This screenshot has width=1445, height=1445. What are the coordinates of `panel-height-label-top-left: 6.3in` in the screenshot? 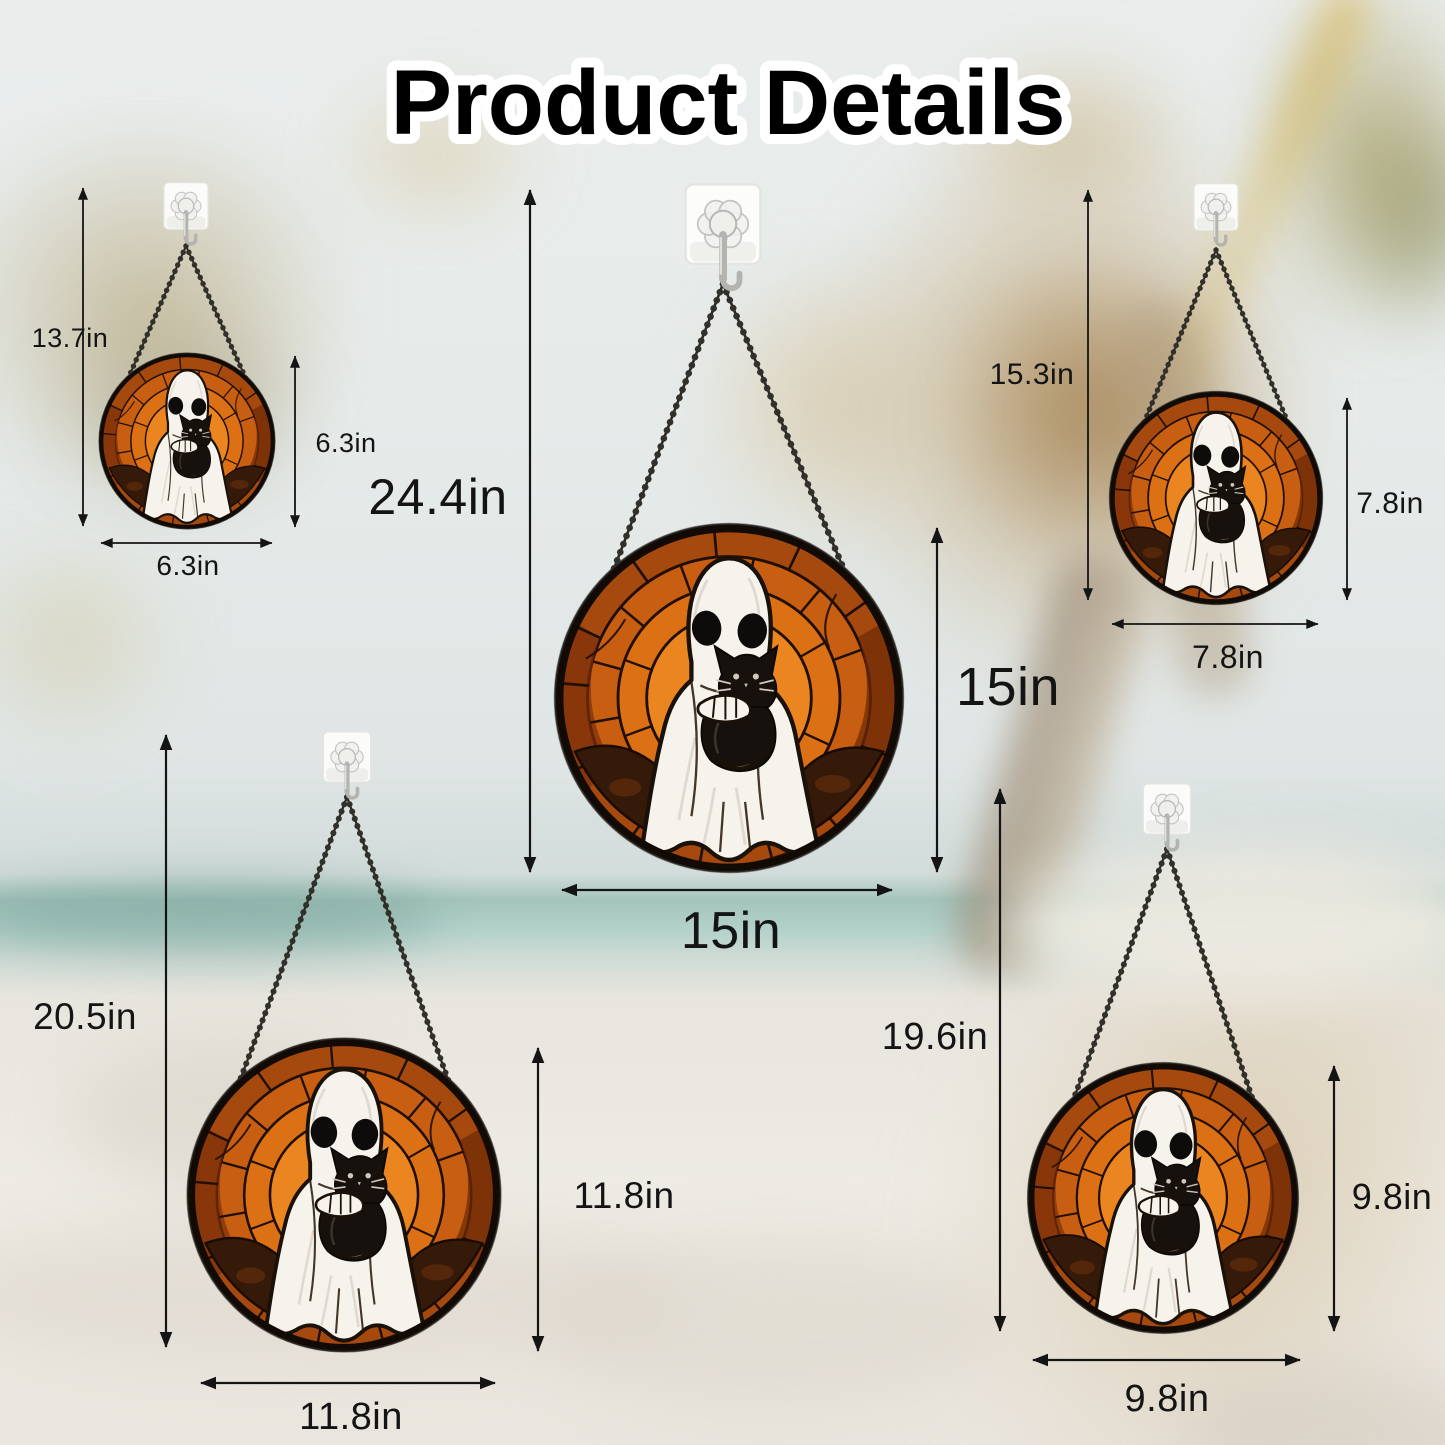 It's located at (346, 442).